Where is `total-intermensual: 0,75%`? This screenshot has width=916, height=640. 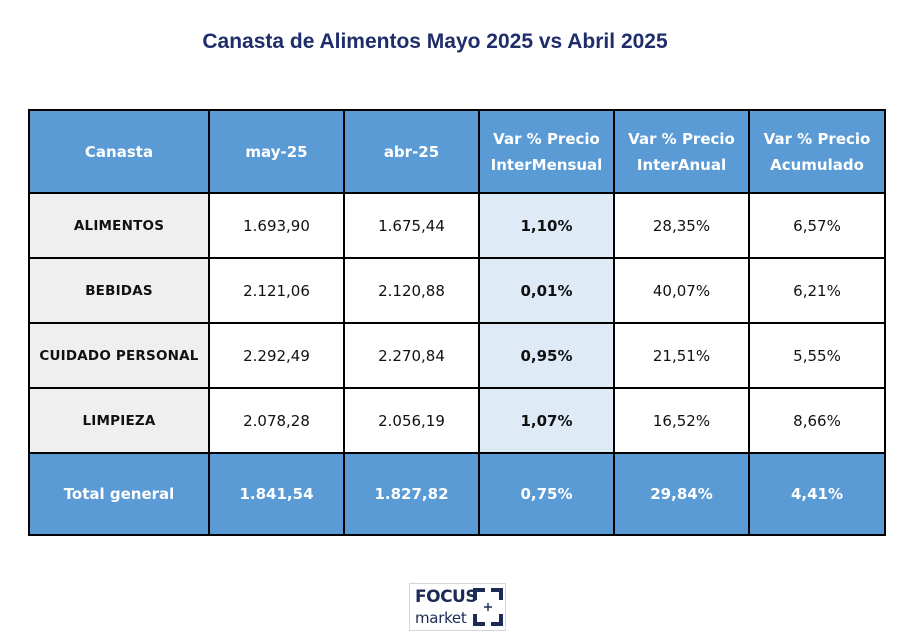 total-intermensual: 0,75% is located at coordinates (546, 494).